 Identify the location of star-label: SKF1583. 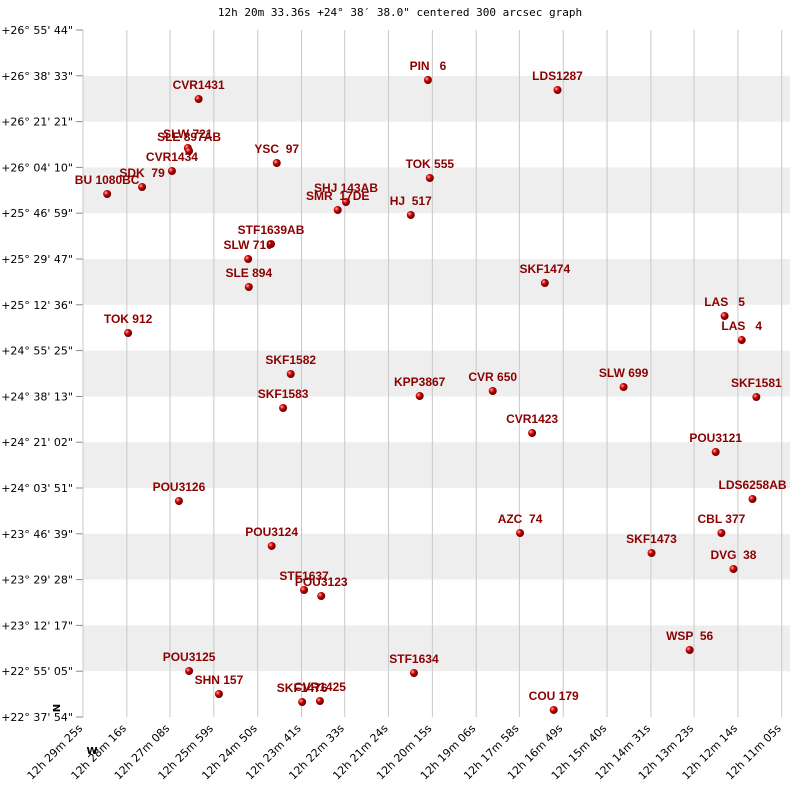
(283, 394).